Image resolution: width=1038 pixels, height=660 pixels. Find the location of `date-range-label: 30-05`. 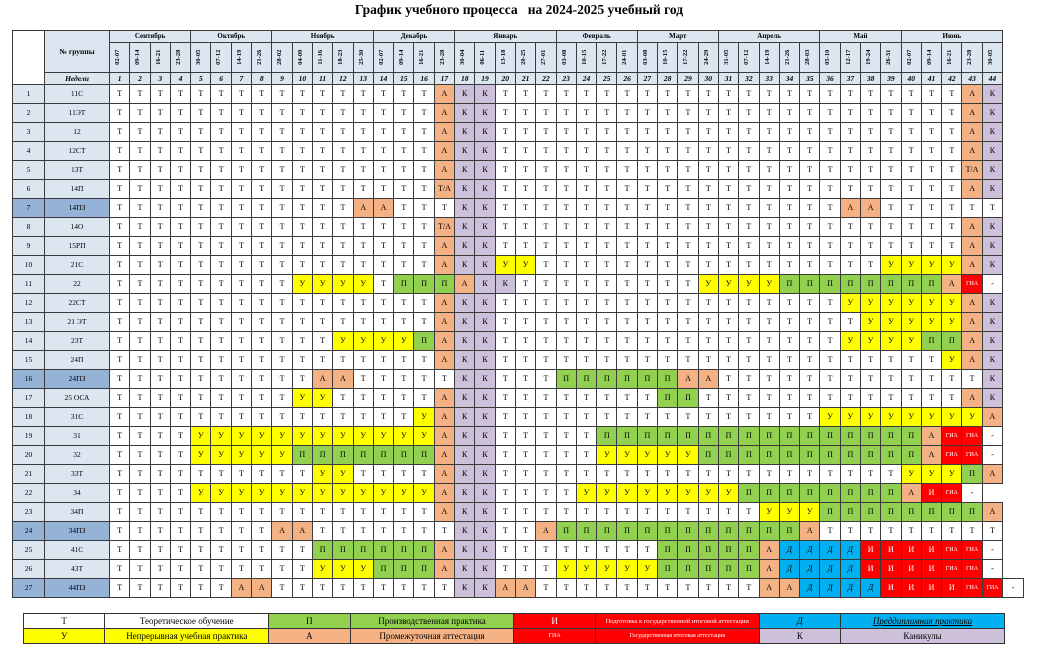

date-range-label: 30-05 is located at coordinates (198, 57).